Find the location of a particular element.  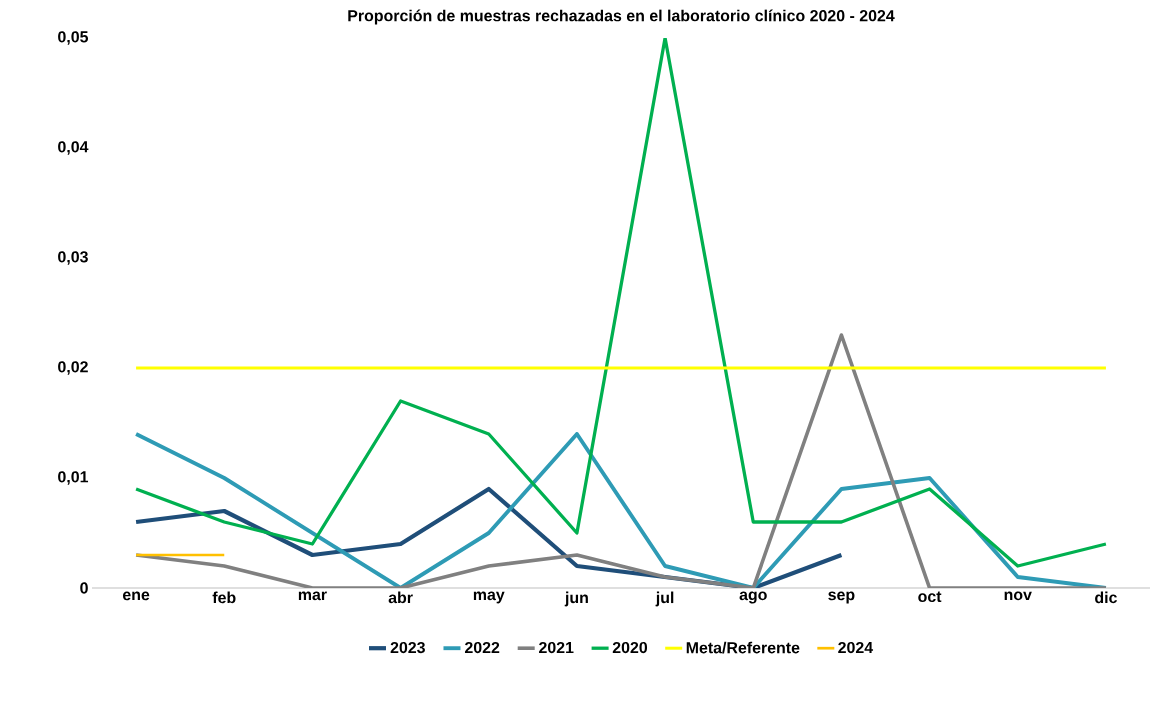

legend-label: 2022 is located at coordinates (482, 647).